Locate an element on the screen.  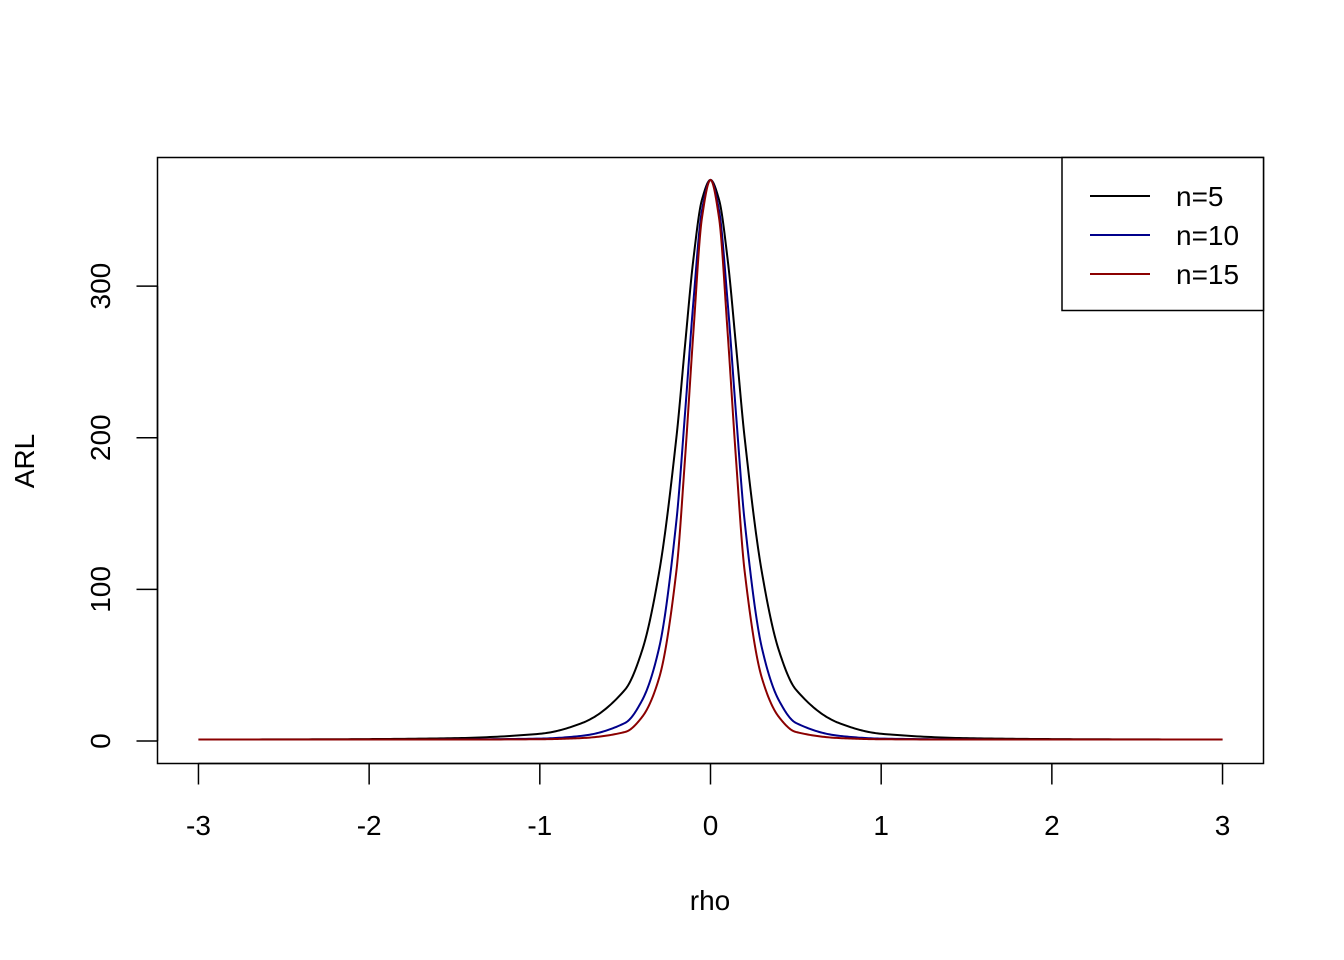
y-tick-label: 300 is located at coordinates (100, 286).